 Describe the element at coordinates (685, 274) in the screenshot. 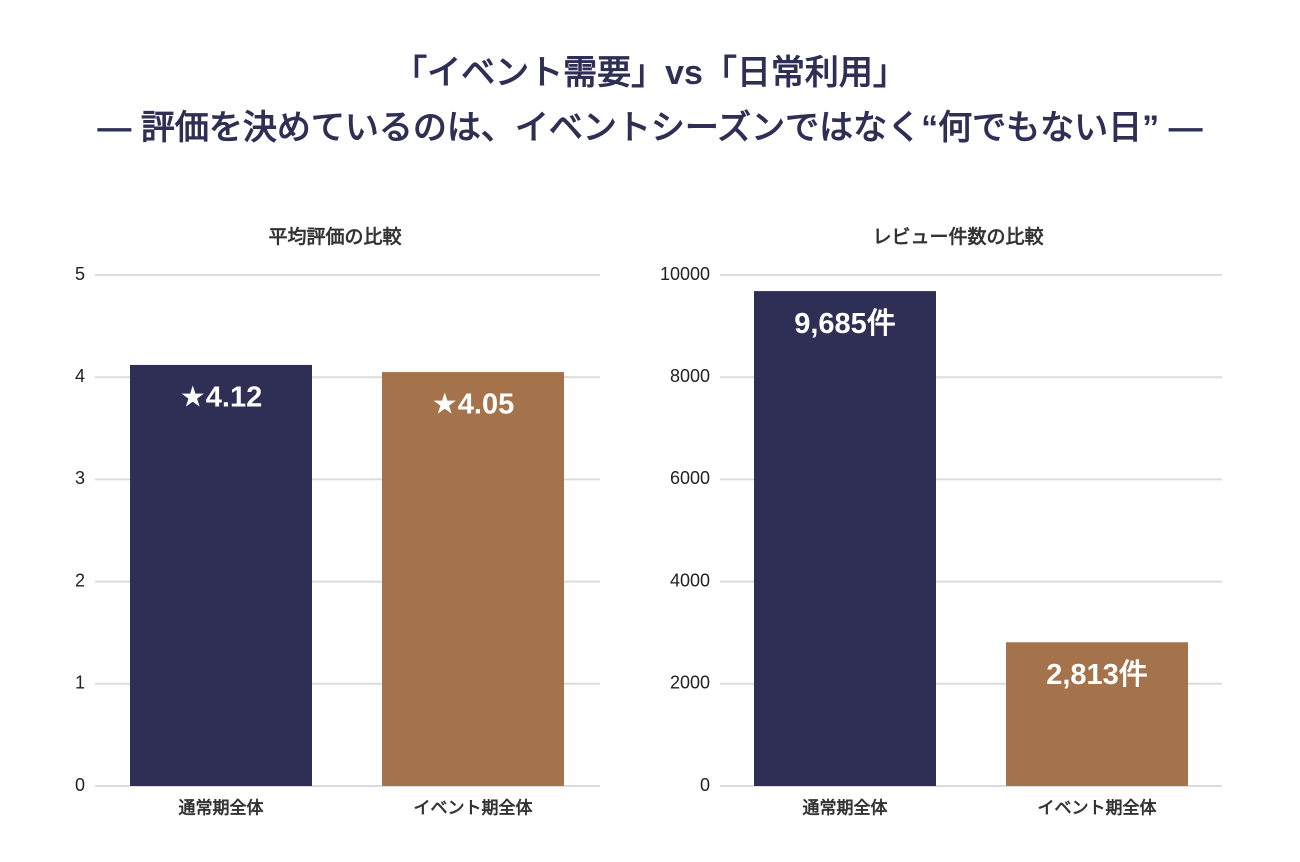

I see `y-tick-label: 10000` at that location.